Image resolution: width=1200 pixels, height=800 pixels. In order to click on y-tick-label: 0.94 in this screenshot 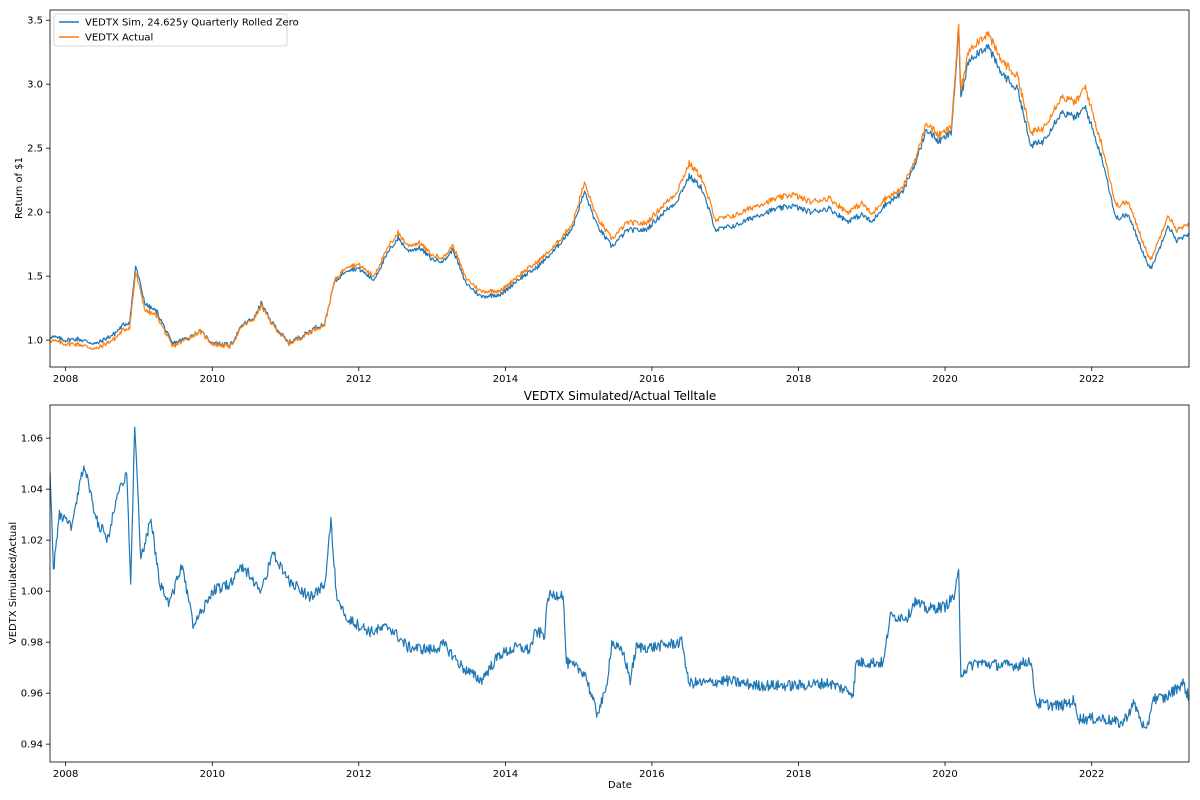, I will do `click(32, 745)`.